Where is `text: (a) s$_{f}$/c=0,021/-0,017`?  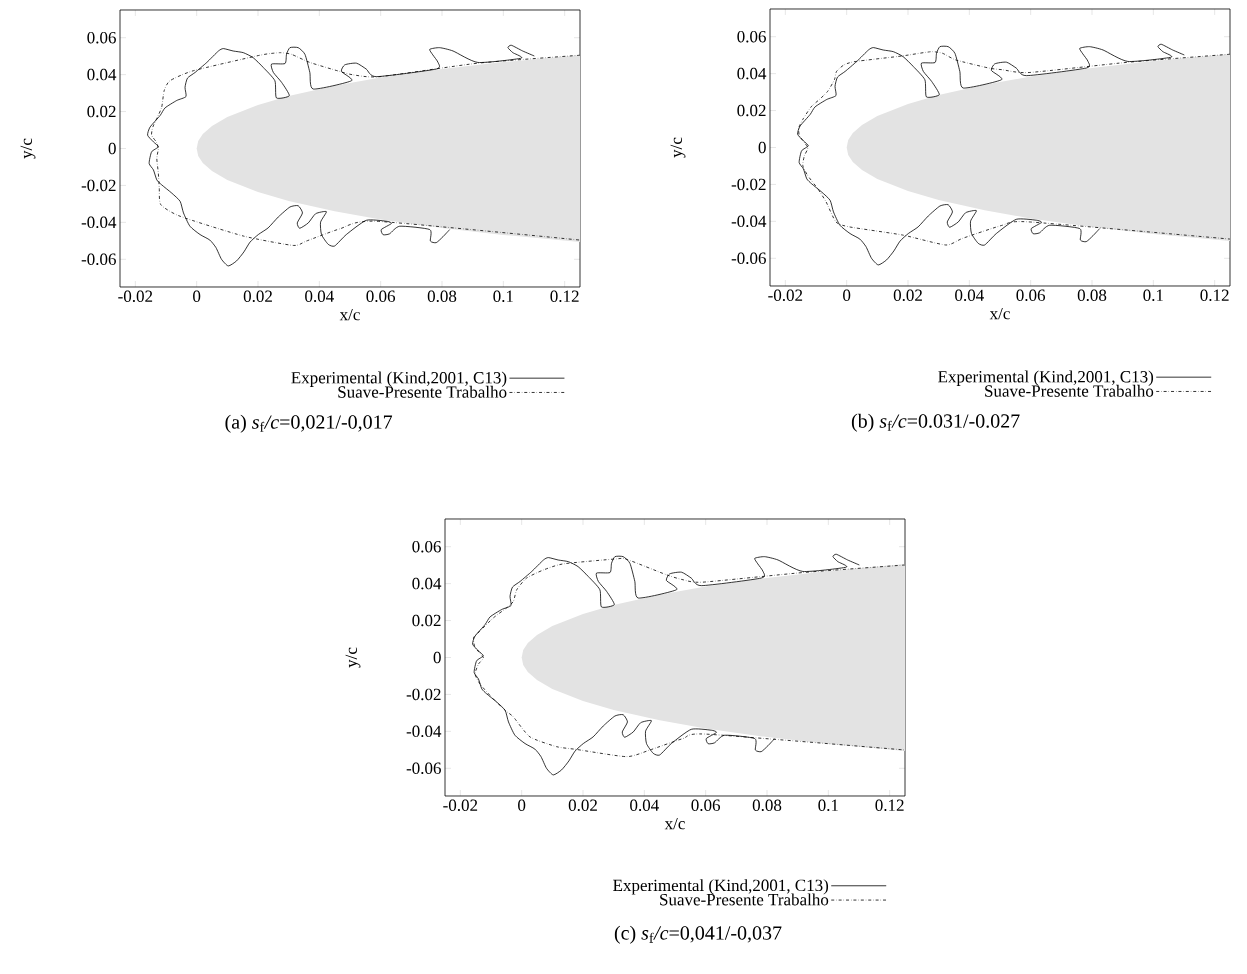 text: (a) s$_{f}$/c=0,021/-0,017 is located at coordinates (309, 423).